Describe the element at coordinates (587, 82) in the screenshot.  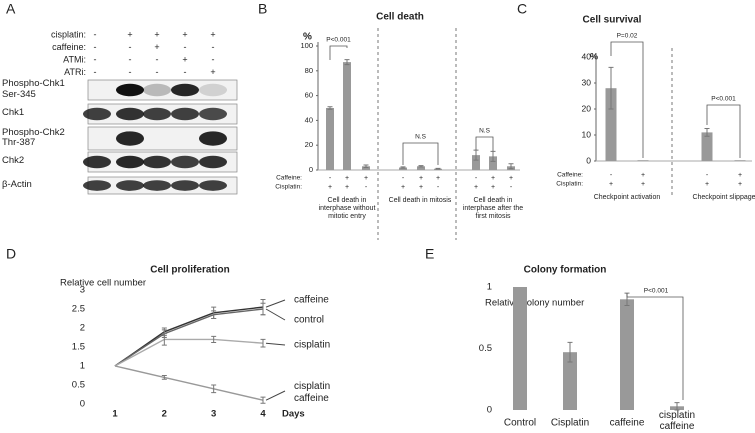
I see `y-tick-label: 30` at that location.